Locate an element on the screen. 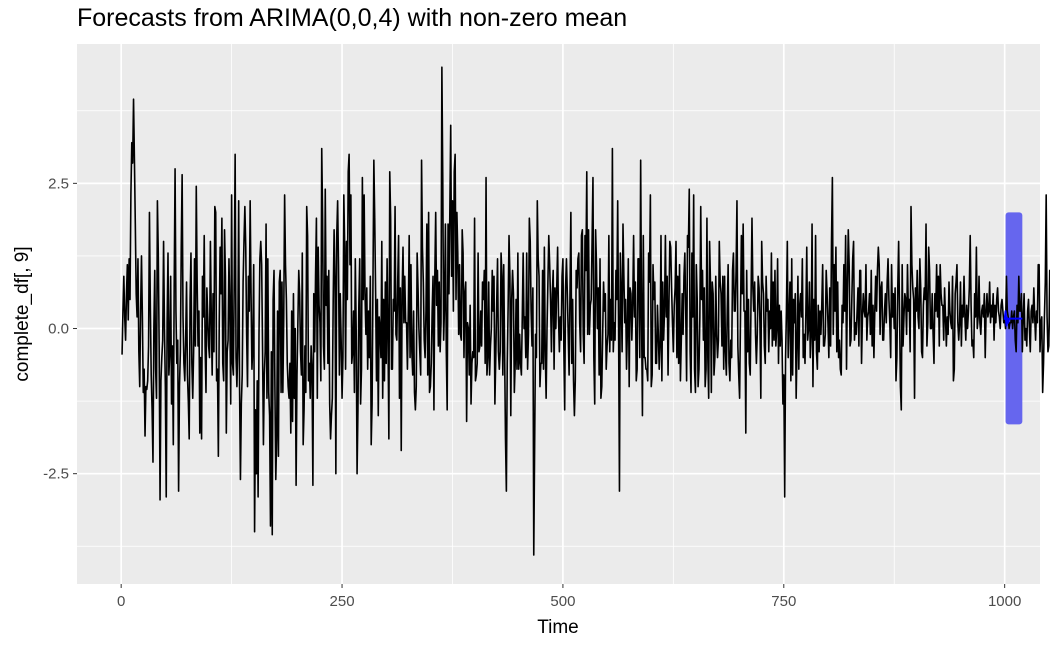 Image resolution: width=1050 pixels, height=648 pixels. x-axis: 0 250 500 750 1000 is located at coordinates (569, 597).